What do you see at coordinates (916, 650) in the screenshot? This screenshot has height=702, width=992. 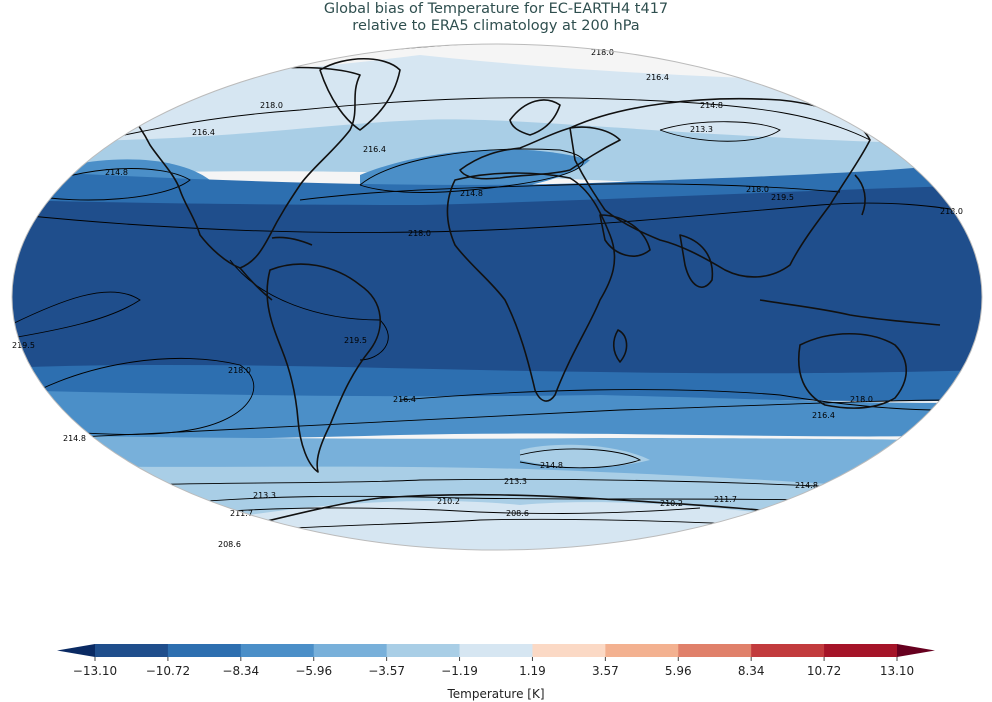 I see `colorbar-extend-over` at bounding box center [916, 650].